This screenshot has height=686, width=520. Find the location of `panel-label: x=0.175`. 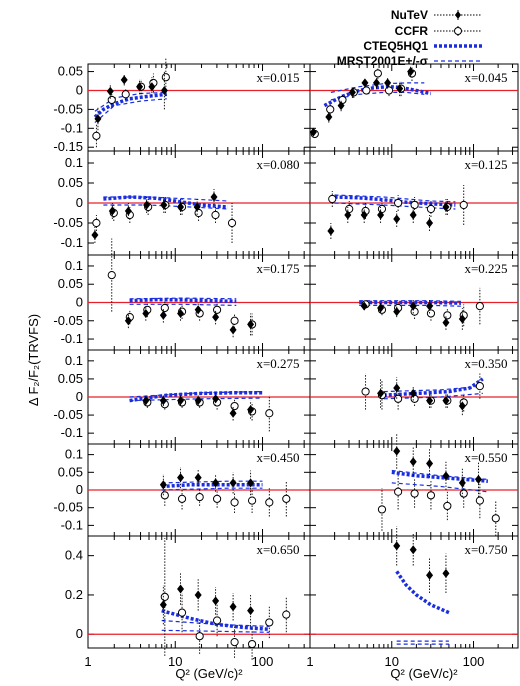

panel-label: x=0.175 is located at coordinates (277, 268).